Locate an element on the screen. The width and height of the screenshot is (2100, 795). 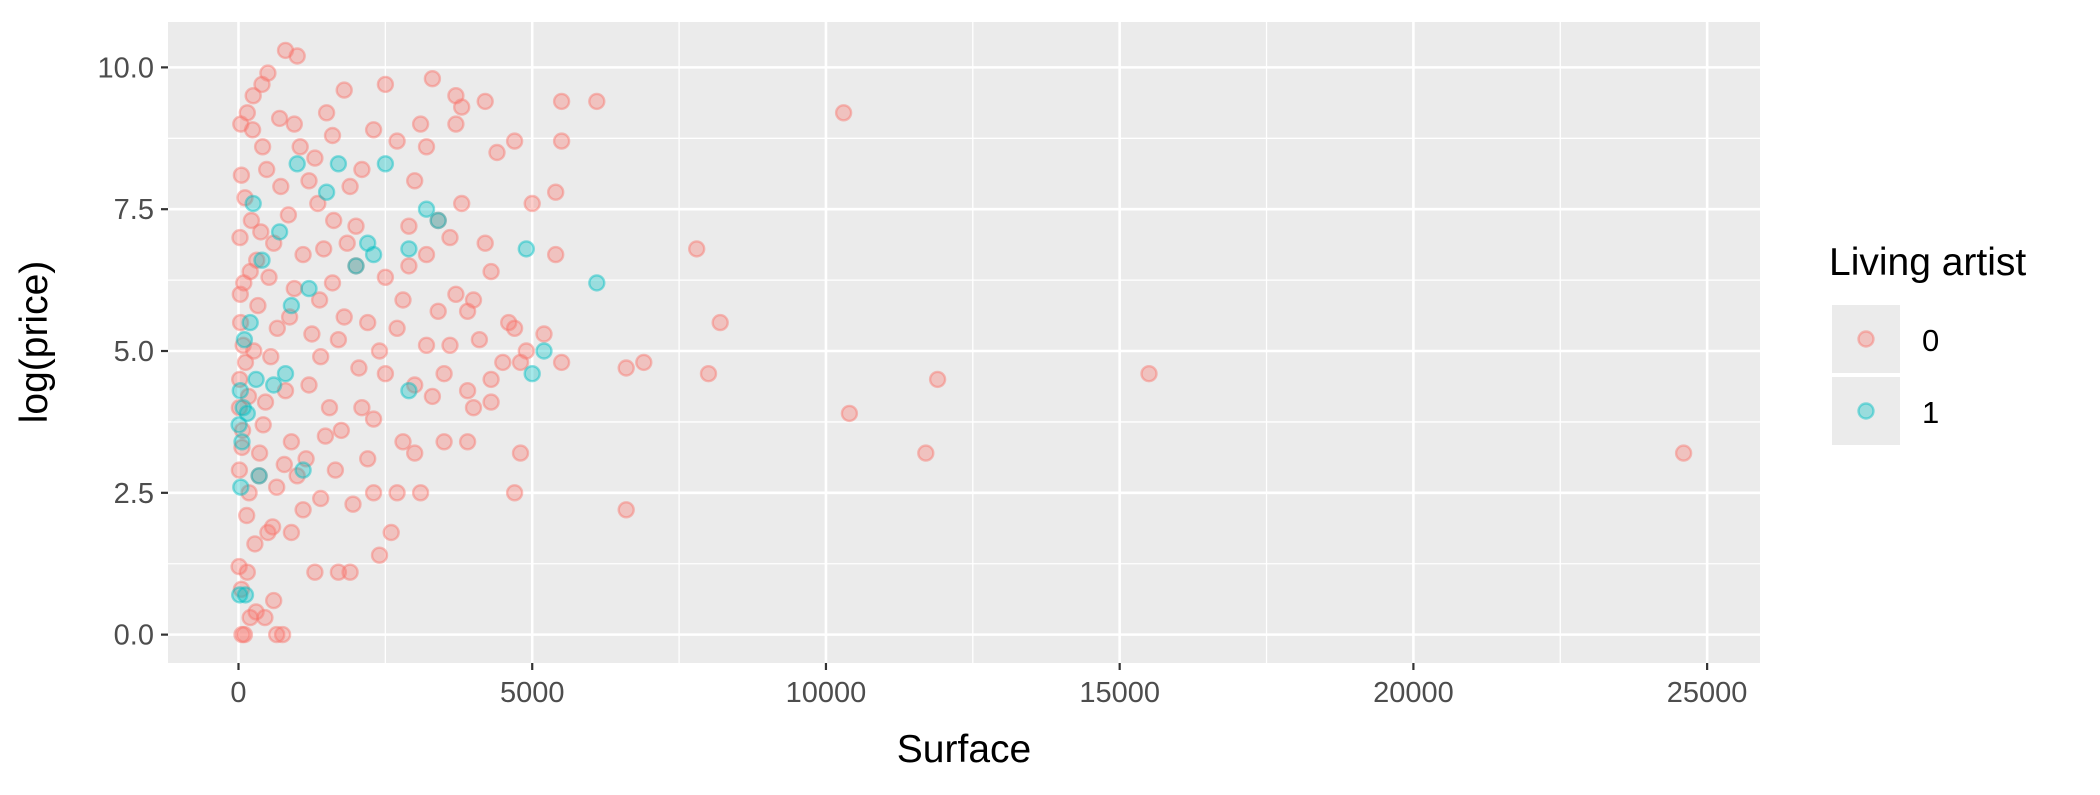
y-tick-label: 0.0 is located at coordinates (134, 636).